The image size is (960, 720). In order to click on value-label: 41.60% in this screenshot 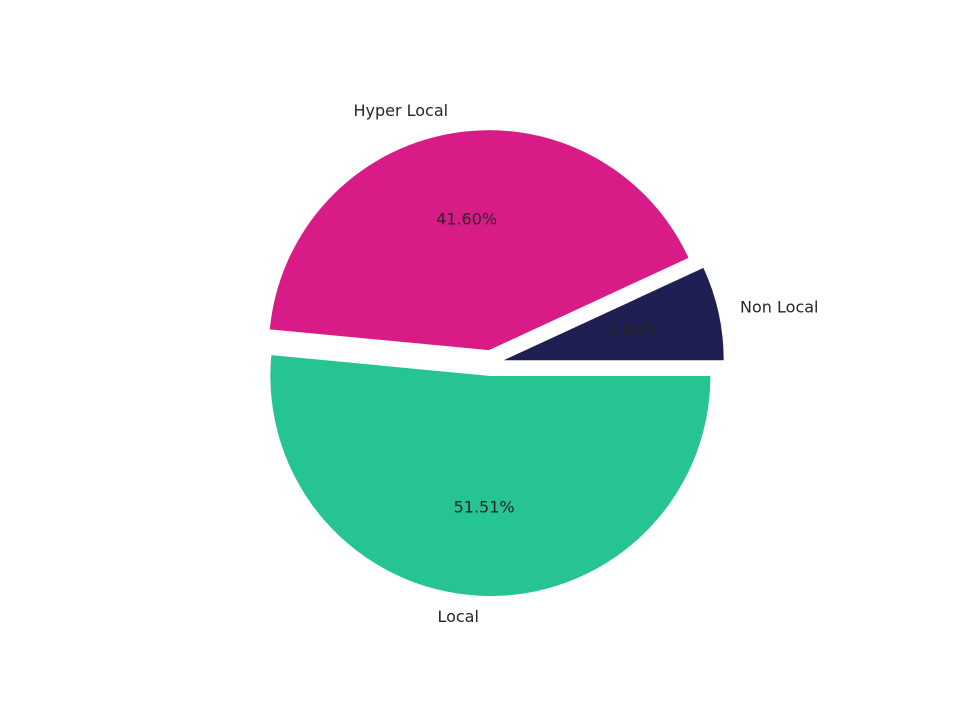, I will do `click(466, 219)`.